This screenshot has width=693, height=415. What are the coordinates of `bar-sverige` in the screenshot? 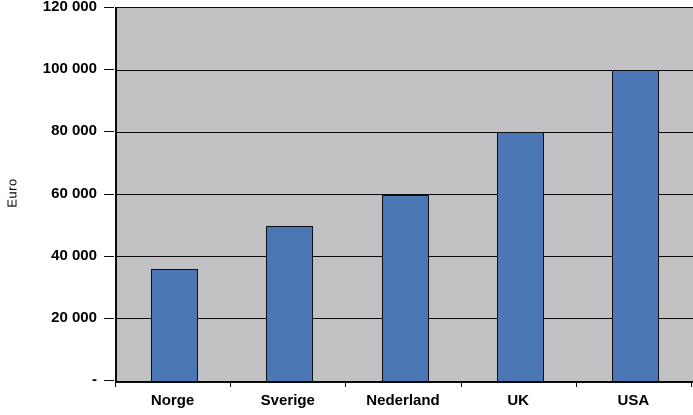 It's located at (290, 303).